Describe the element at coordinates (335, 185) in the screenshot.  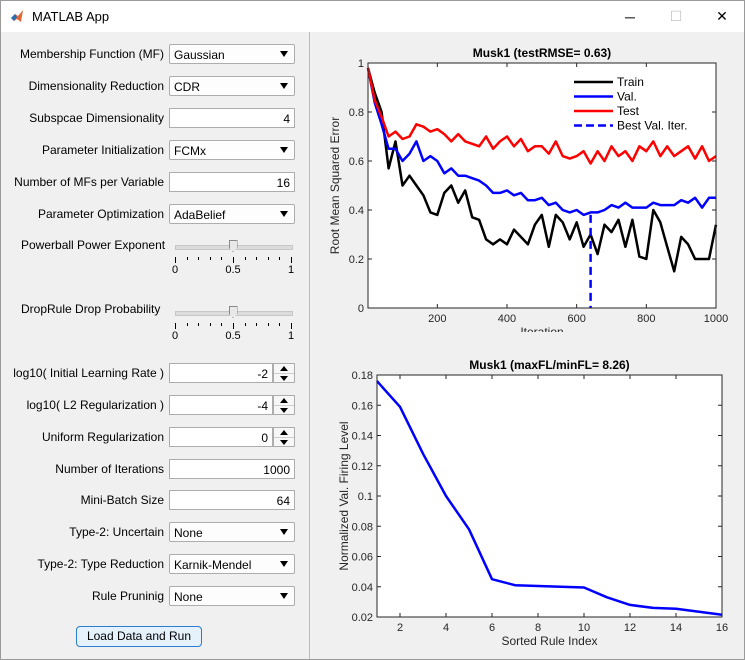
I see `y-axis-label: Root Mean Squared Error` at that location.